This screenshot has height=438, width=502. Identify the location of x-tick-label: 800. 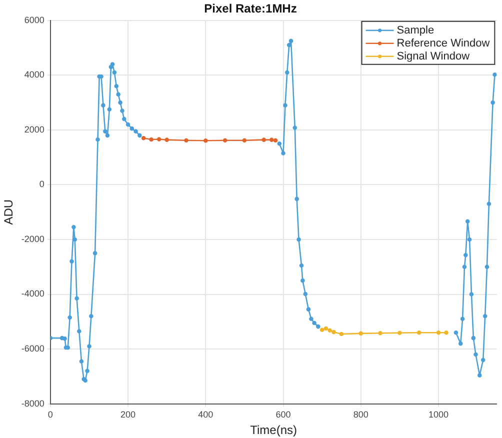
(360, 415).